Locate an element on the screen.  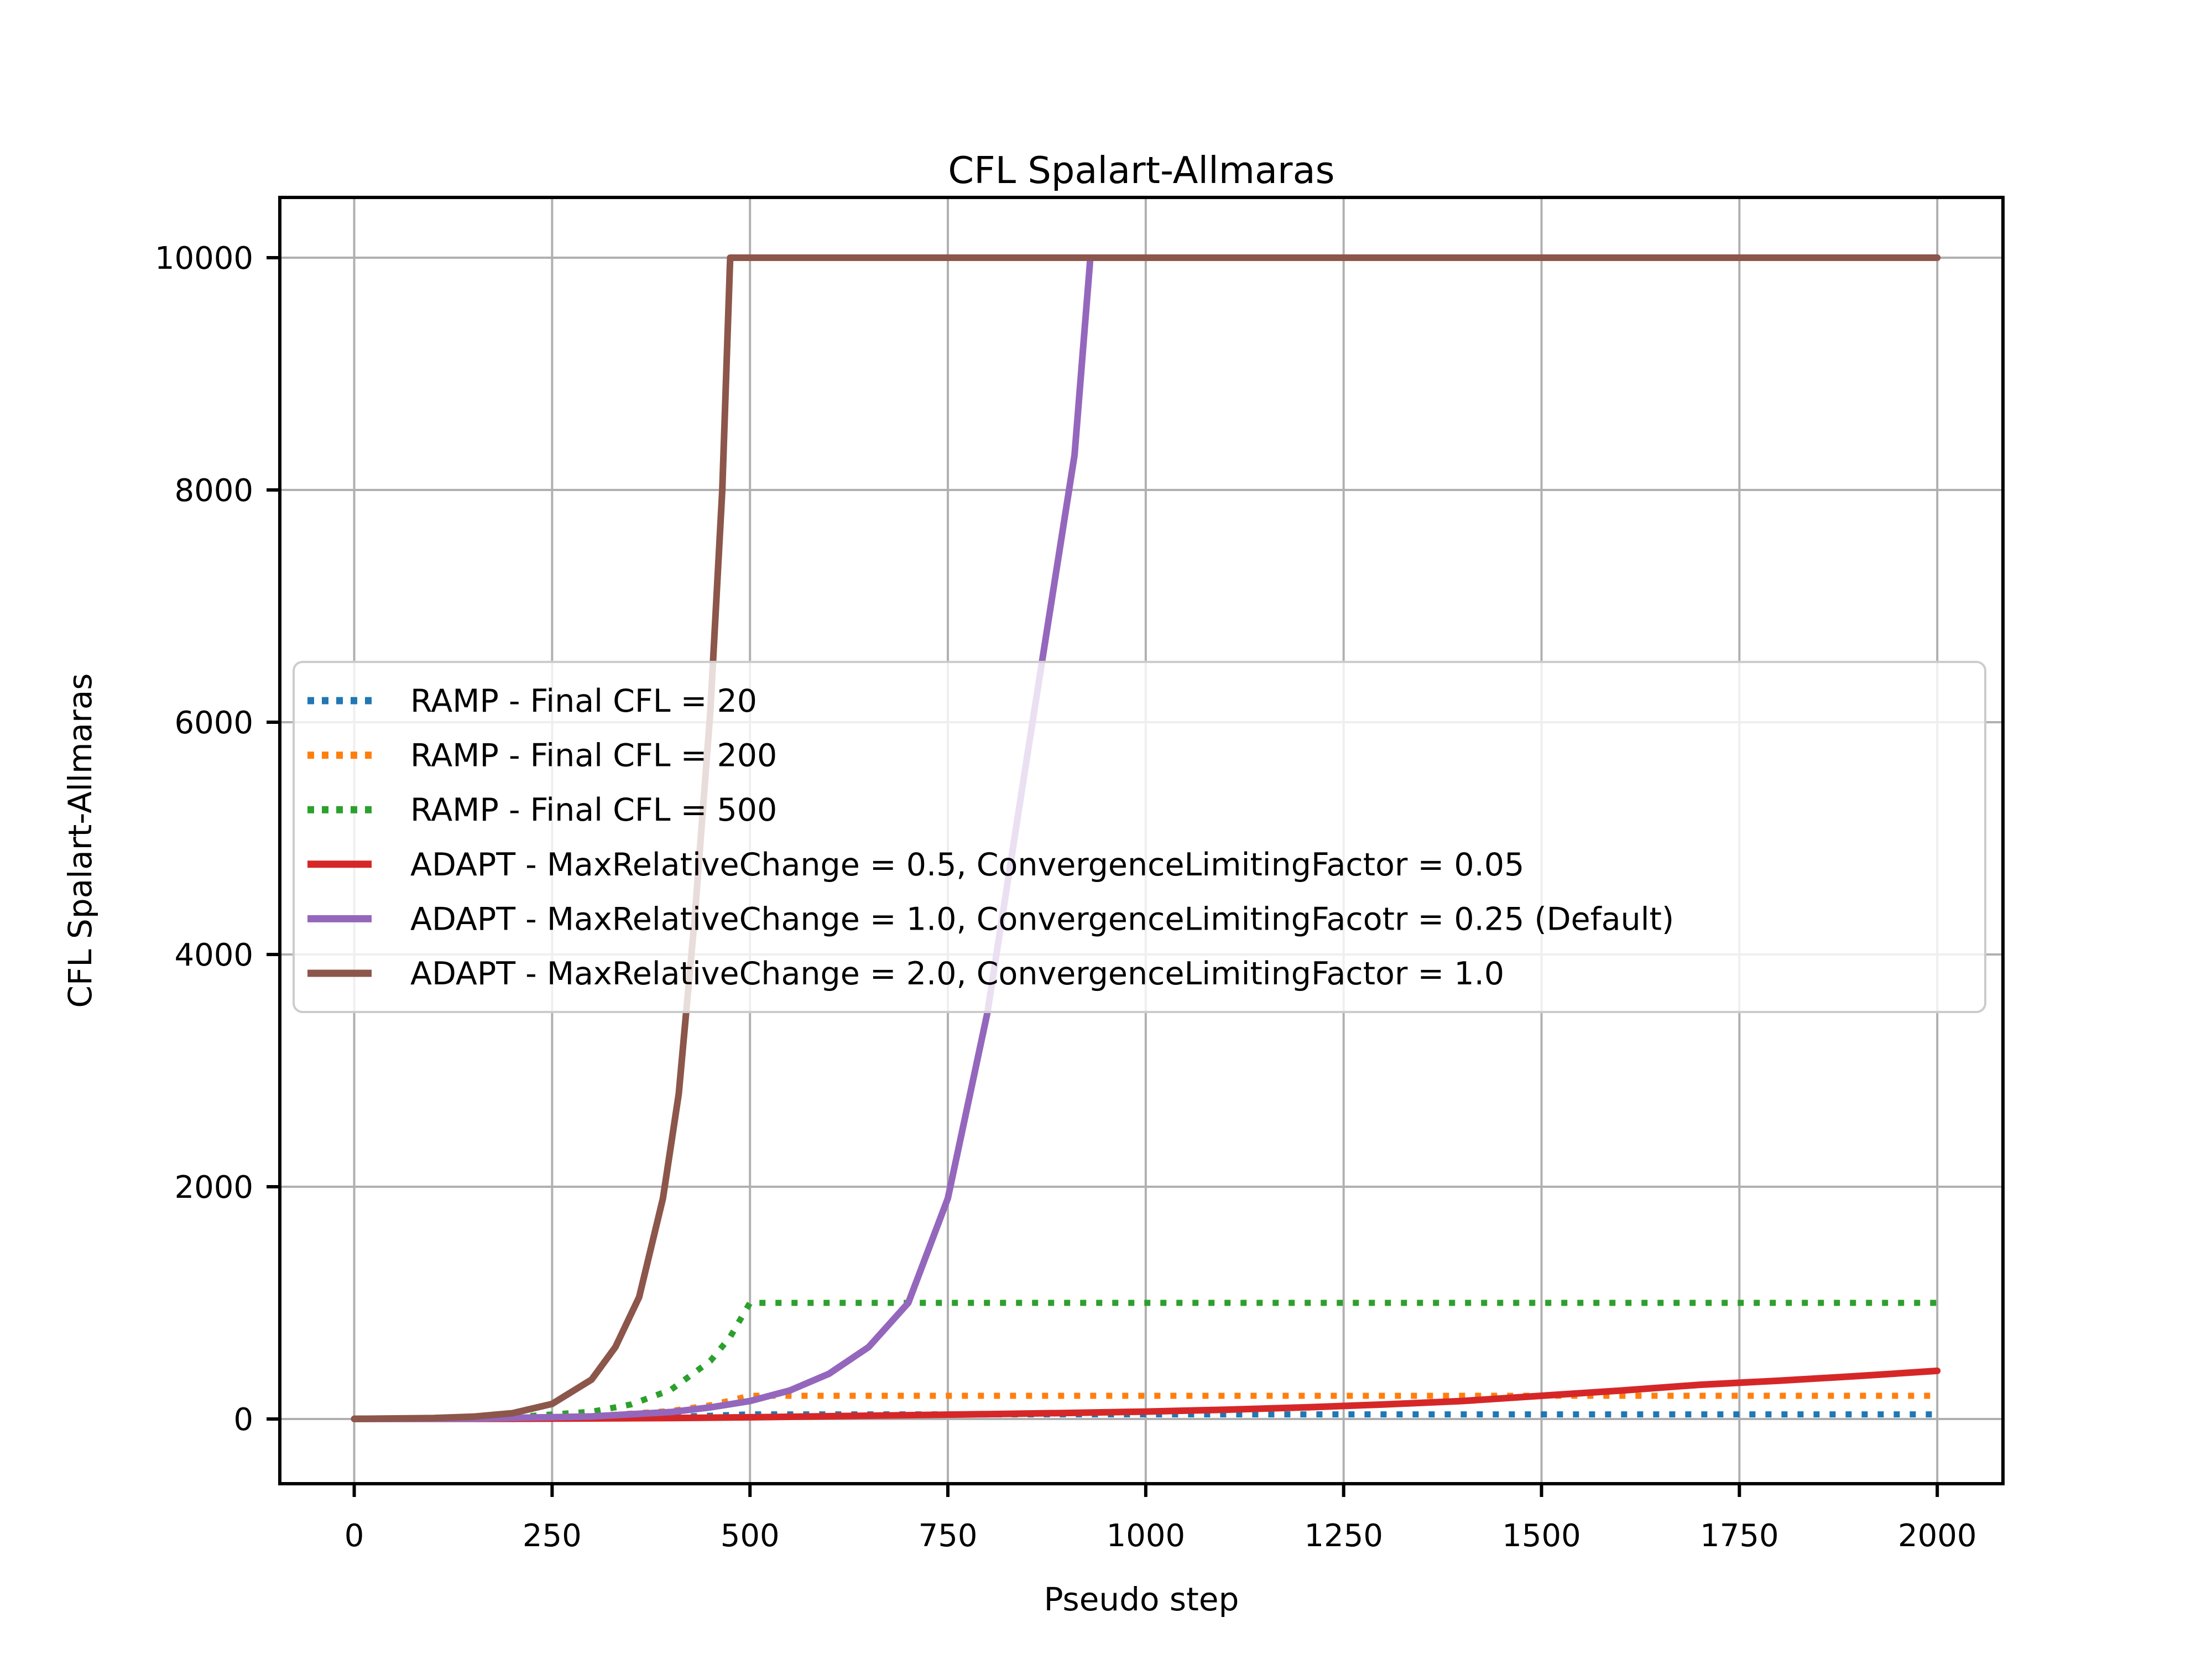
x-tick-label-1000: 1000 is located at coordinates (1146, 1536).